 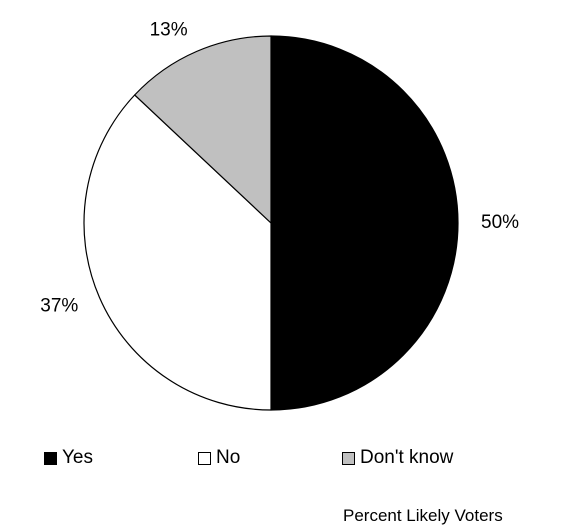 I want to click on legend-item-yes: Yes, so click(x=68, y=458).